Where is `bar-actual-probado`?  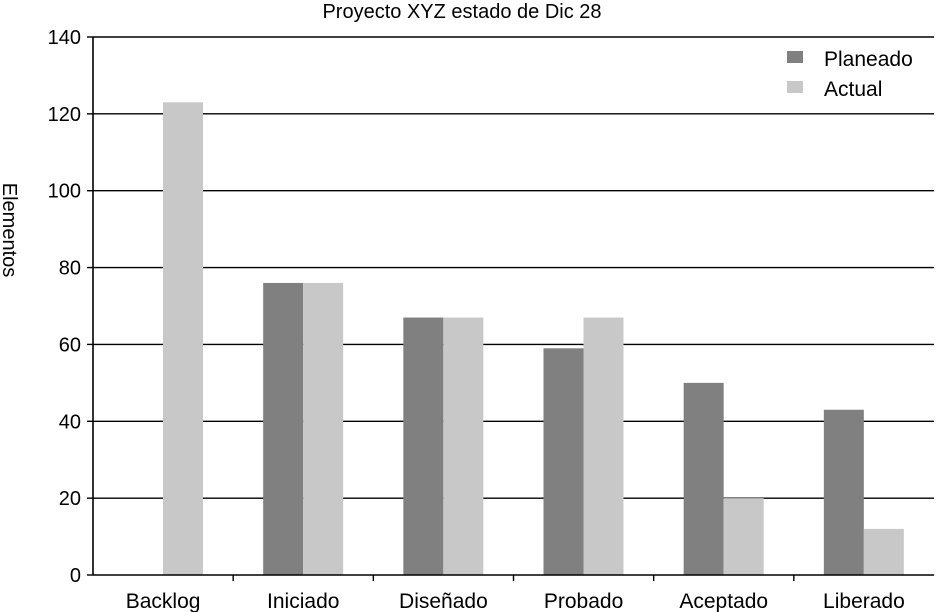
bar-actual-probado is located at coordinates (603, 446).